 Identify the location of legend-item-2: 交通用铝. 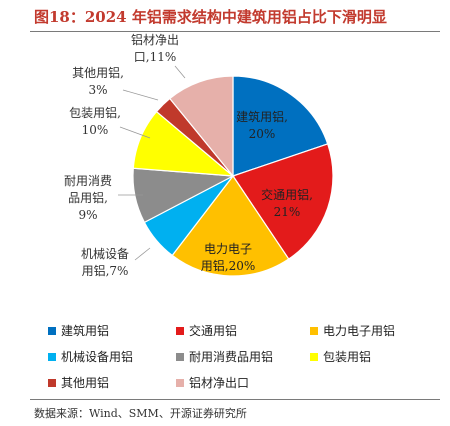
(206, 330).